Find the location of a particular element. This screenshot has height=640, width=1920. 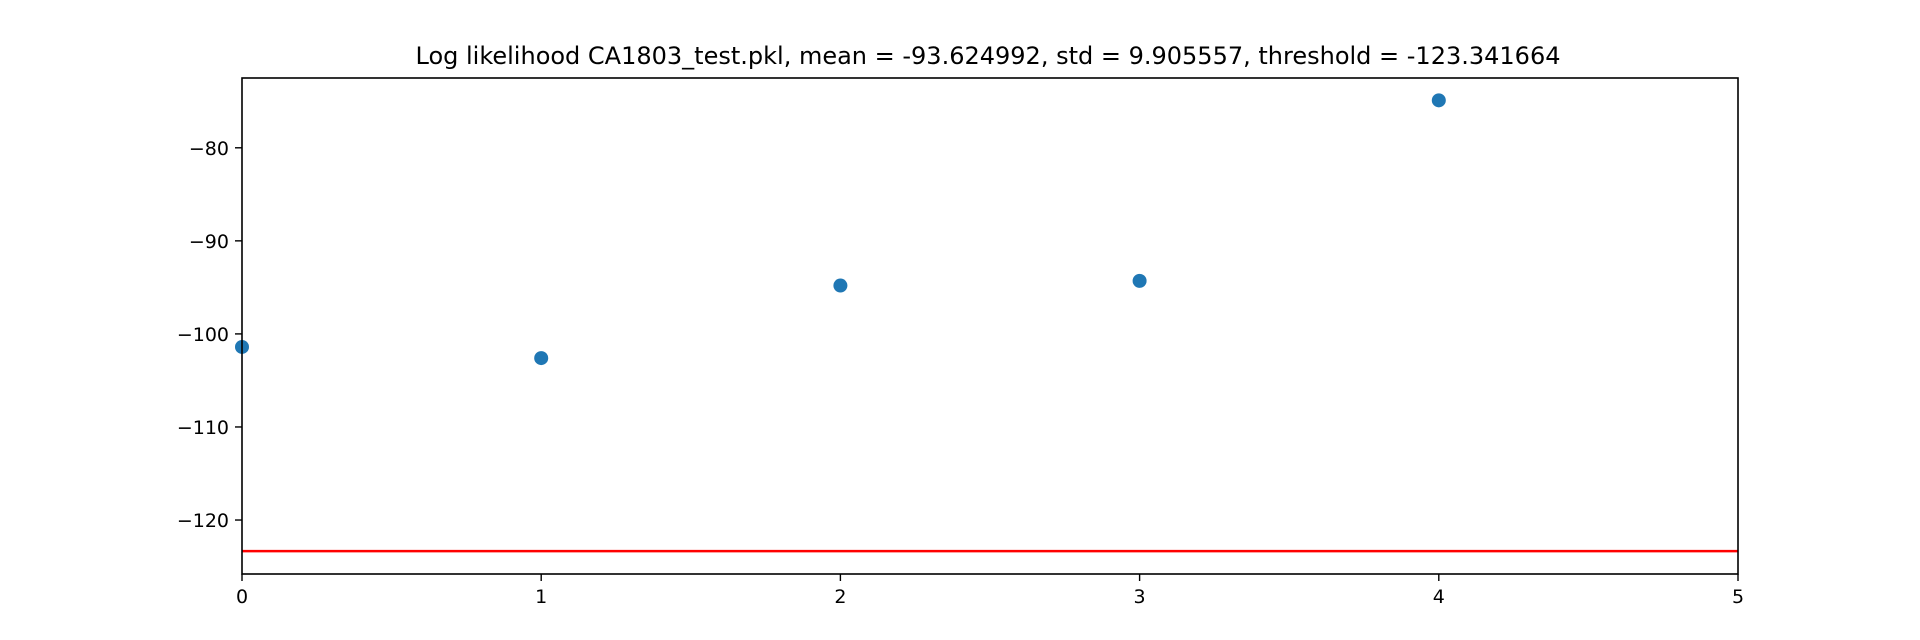

y-tick-label: −110 is located at coordinates (203, 428).